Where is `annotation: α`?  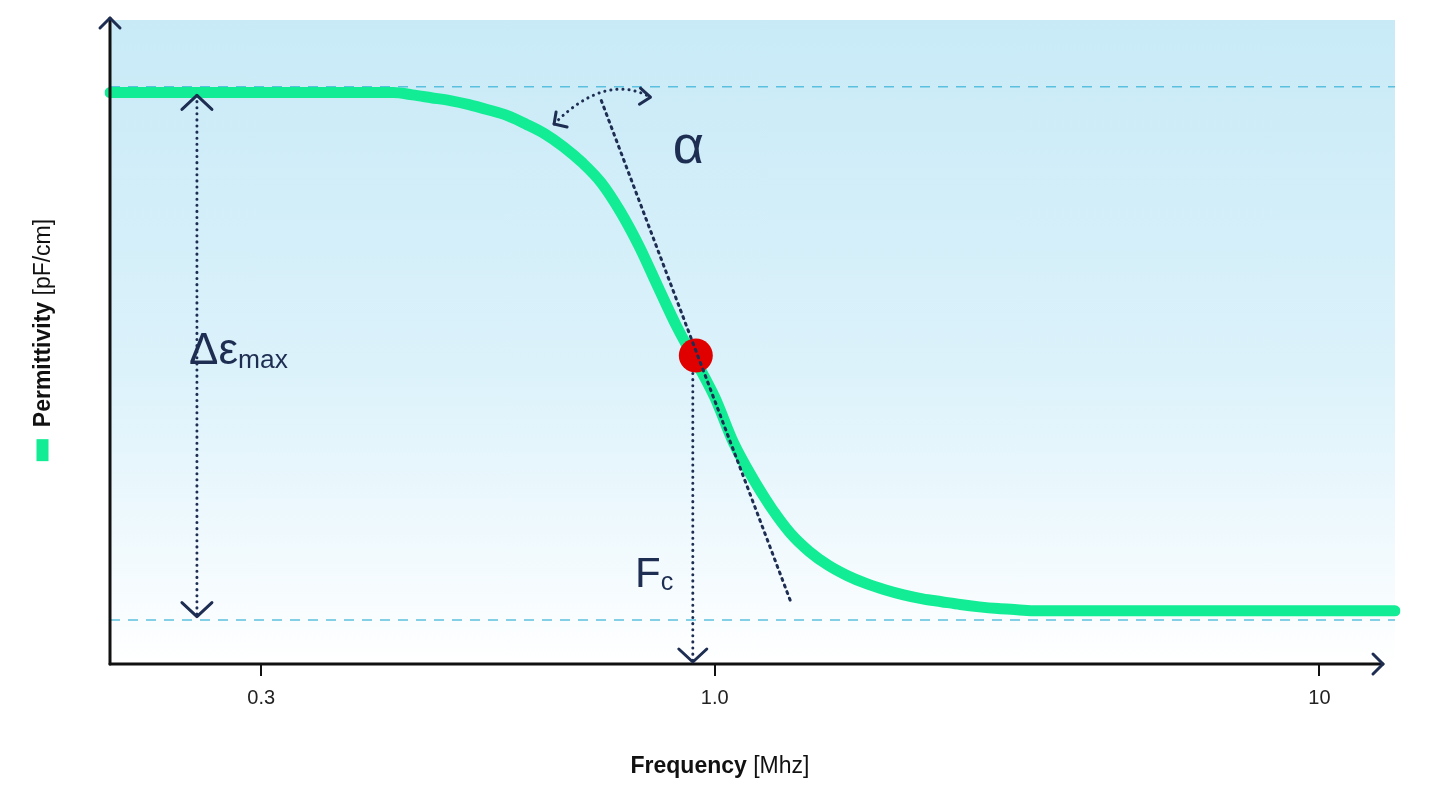
annotation: α is located at coordinates (688, 144).